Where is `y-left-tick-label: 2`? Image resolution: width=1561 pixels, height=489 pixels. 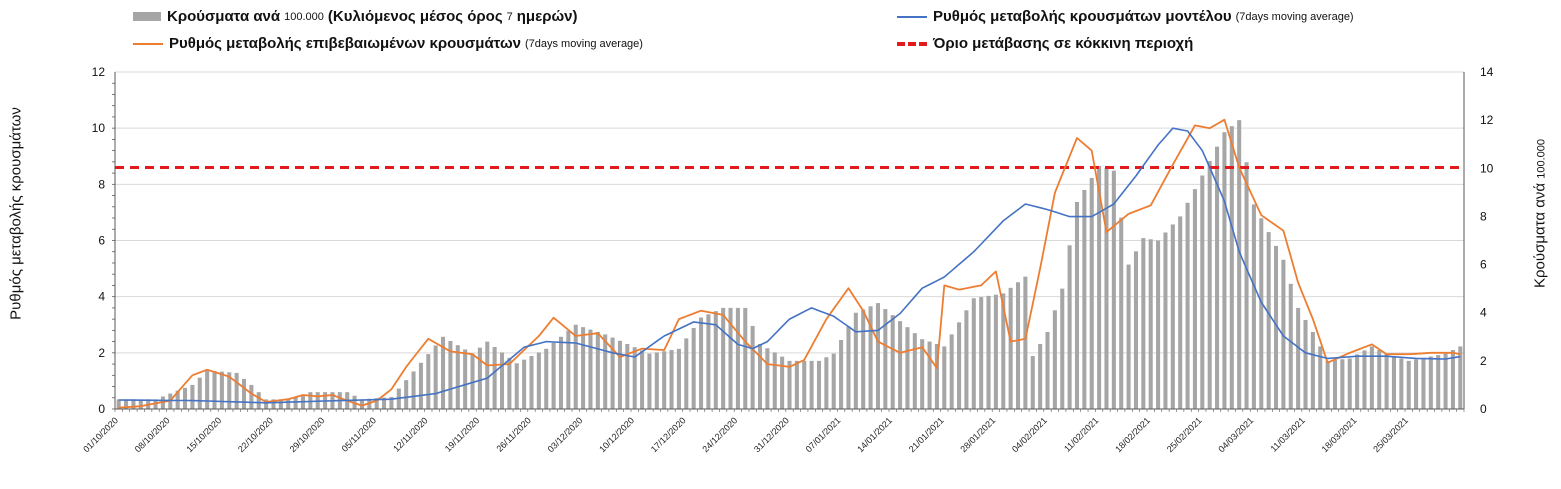 y-left-tick-label: 2 is located at coordinates (101, 353).